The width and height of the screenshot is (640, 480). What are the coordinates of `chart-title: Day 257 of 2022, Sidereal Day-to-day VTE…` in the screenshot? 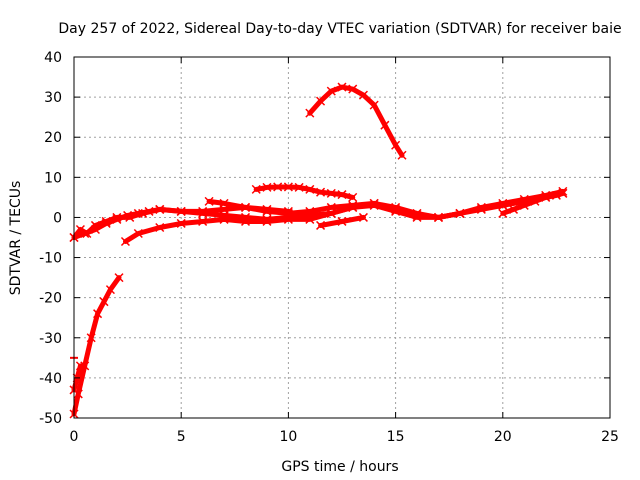 It's located at (339, 29).